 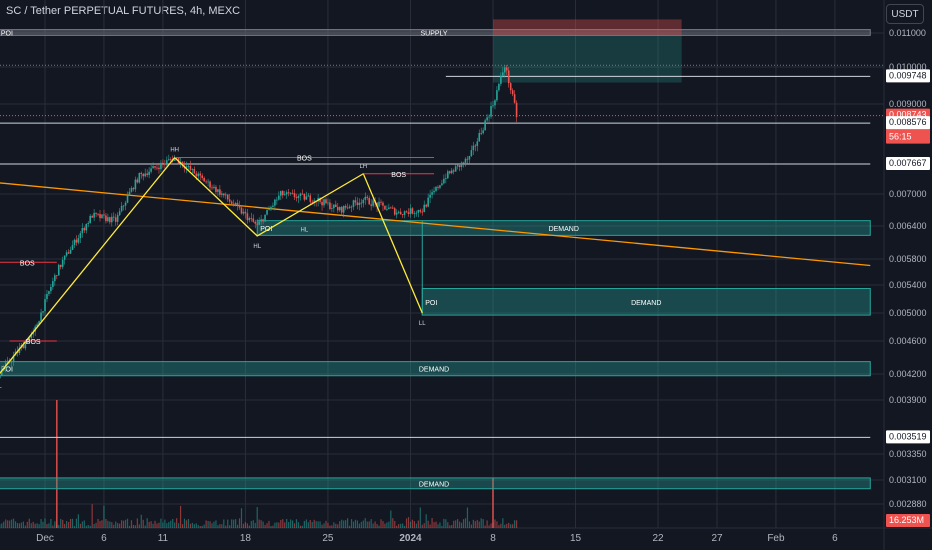 What do you see at coordinates (422, 324) in the screenshot?
I see `swing-label: LL` at bounding box center [422, 324].